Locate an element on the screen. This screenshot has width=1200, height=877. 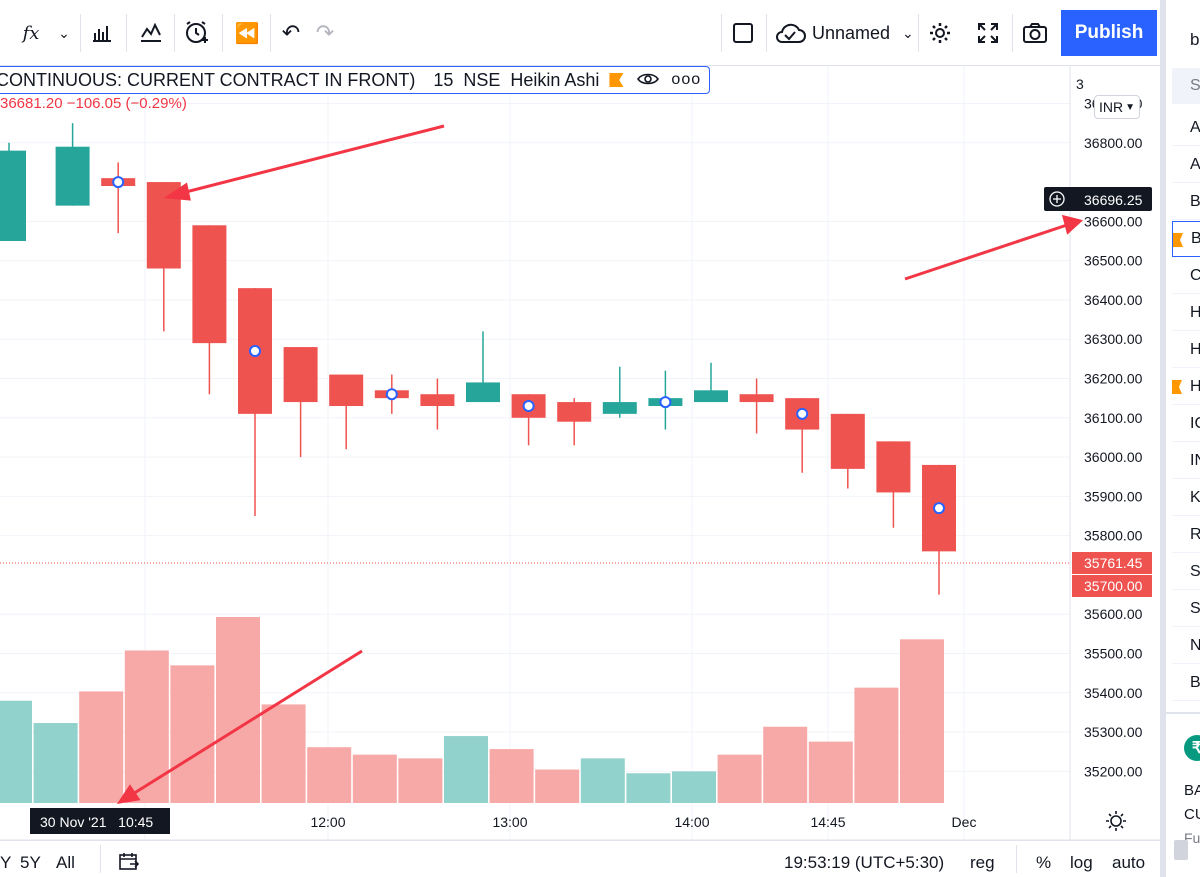
undo-icon: ↶ is located at coordinates (291, 32).